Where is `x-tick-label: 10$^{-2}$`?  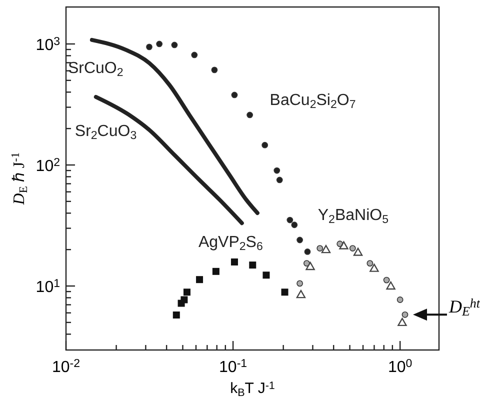
x-tick-label: 10$^{-2}$ is located at coordinates (66, 367).